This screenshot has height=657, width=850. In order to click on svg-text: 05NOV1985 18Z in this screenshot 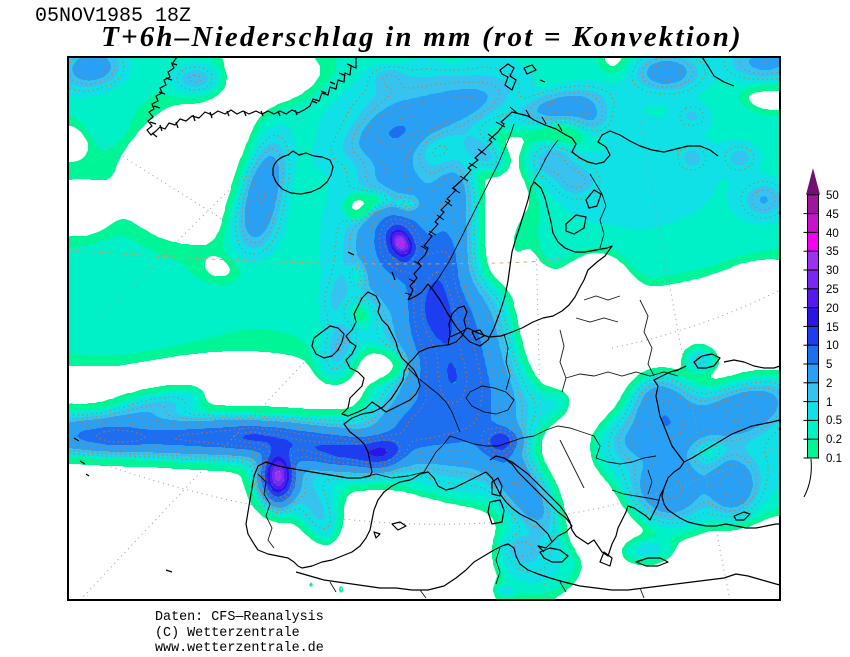, I will do `click(113, 16)`.